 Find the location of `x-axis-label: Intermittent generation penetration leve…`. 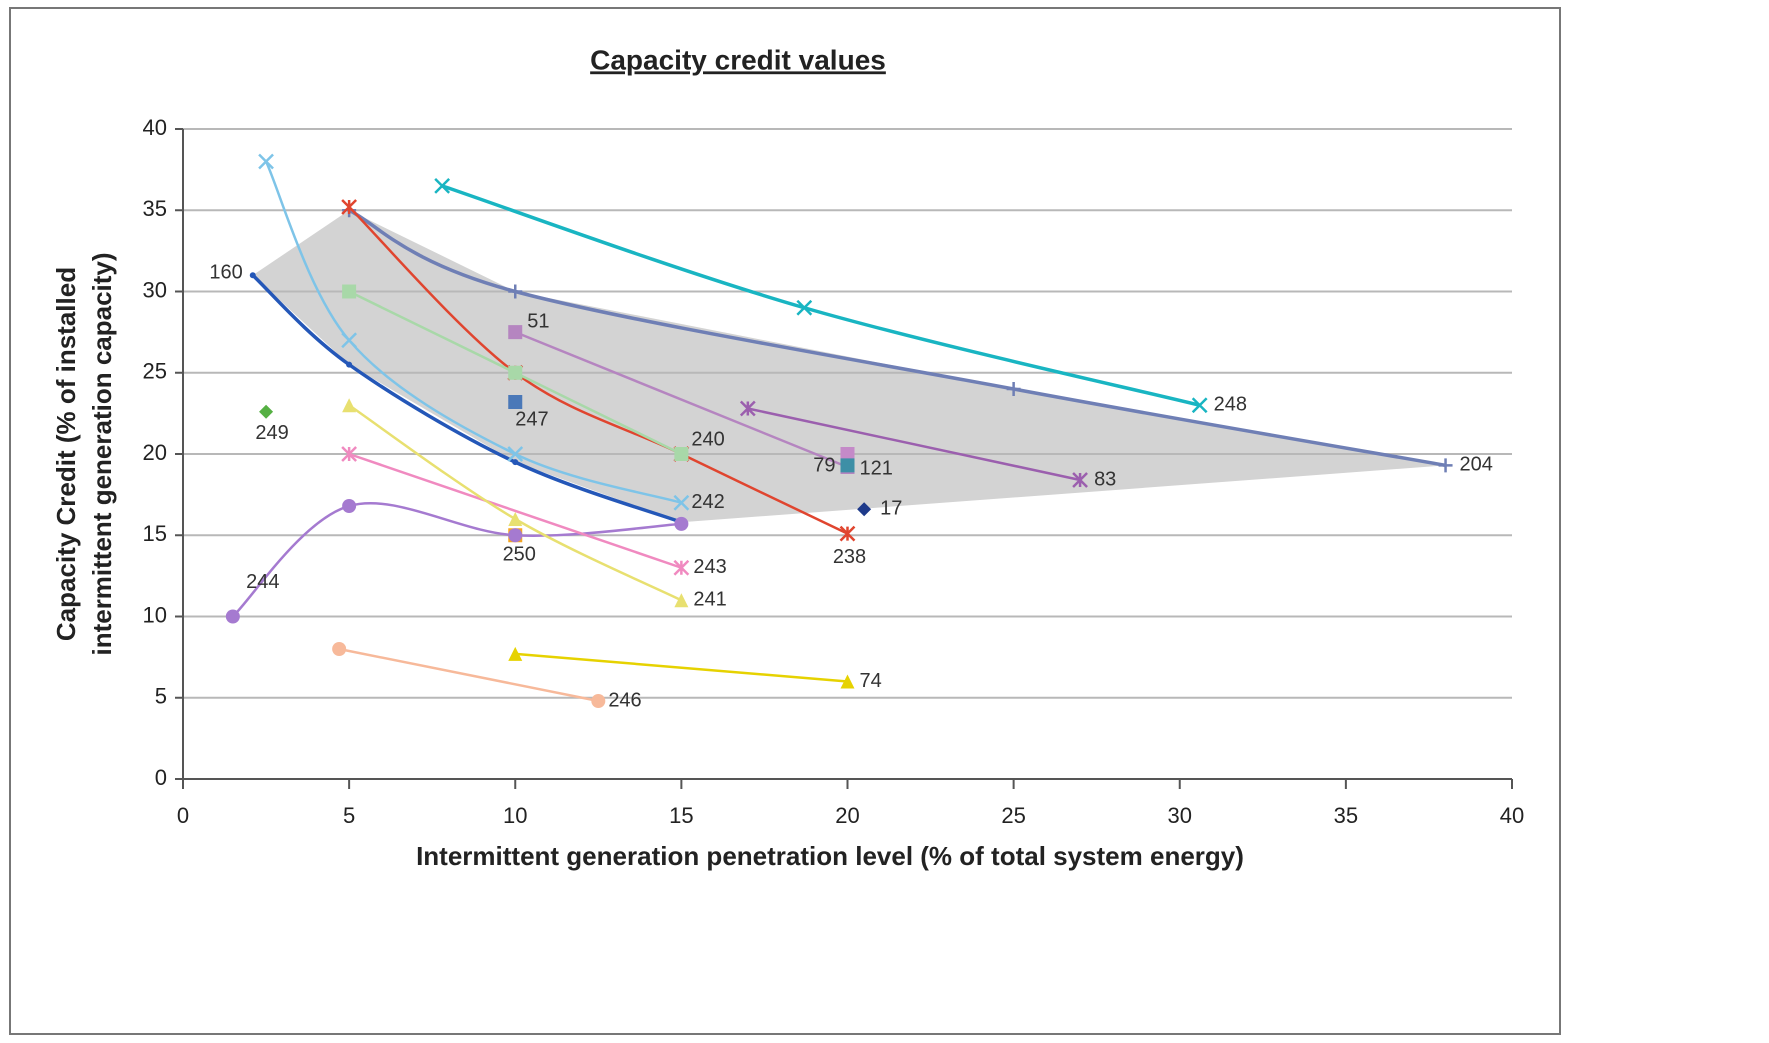

x-axis-label: Intermittent generation penetration leve… is located at coordinates (830, 856).